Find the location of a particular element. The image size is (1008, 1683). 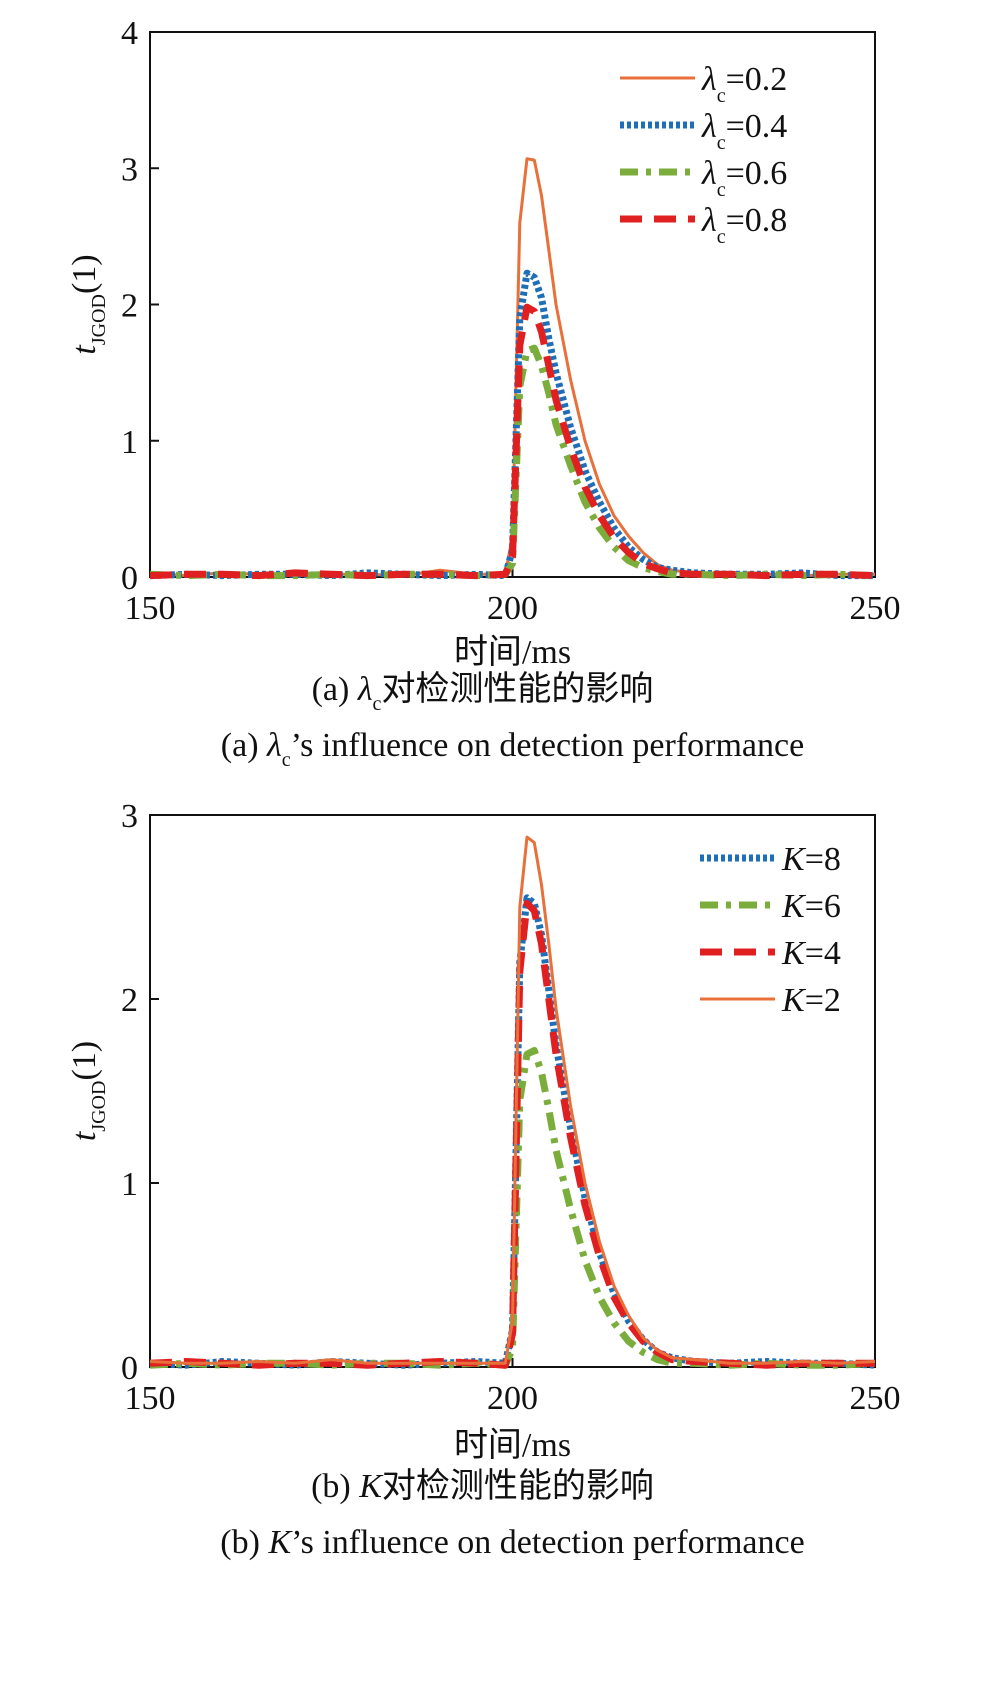

legend-value: =0.6 is located at coordinates (757, 173).